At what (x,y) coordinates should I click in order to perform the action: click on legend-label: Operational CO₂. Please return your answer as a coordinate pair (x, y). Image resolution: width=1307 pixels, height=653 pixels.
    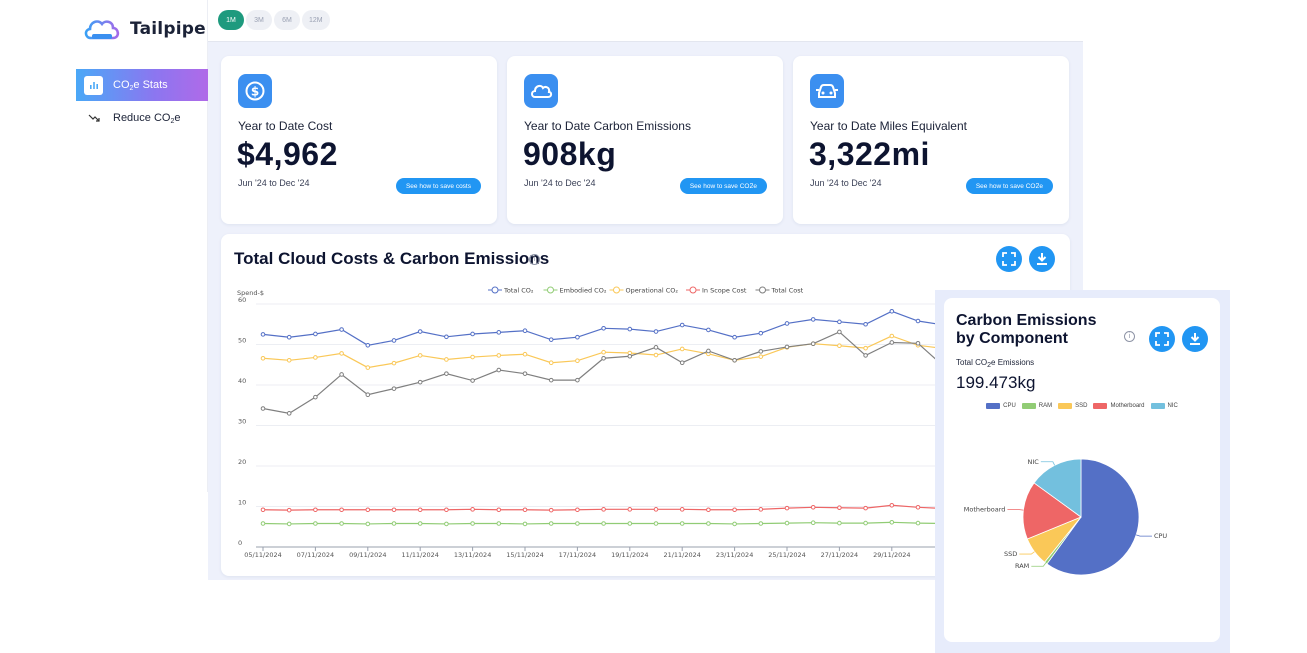
    Looking at the image, I should click on (652, 291).